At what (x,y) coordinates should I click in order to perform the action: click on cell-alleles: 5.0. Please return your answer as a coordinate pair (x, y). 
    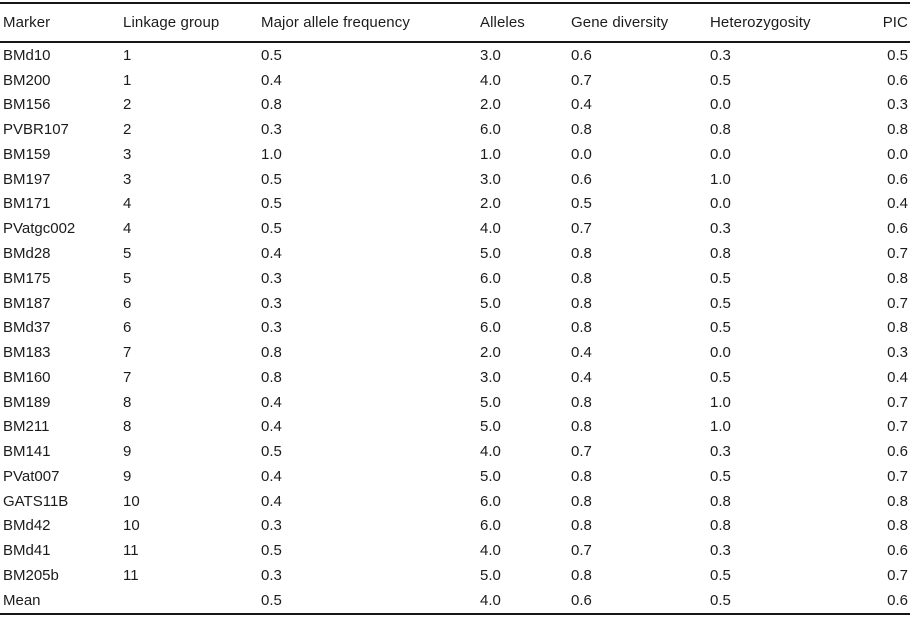
    Looking at the image, I should click on (490, 427).